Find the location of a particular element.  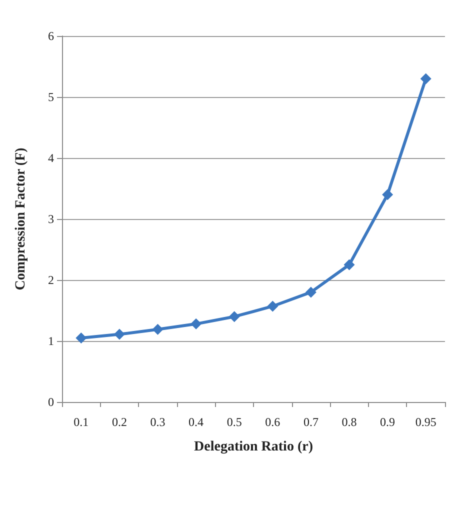

x-tick-label: 0.5 is located at coordinates (234, 422).